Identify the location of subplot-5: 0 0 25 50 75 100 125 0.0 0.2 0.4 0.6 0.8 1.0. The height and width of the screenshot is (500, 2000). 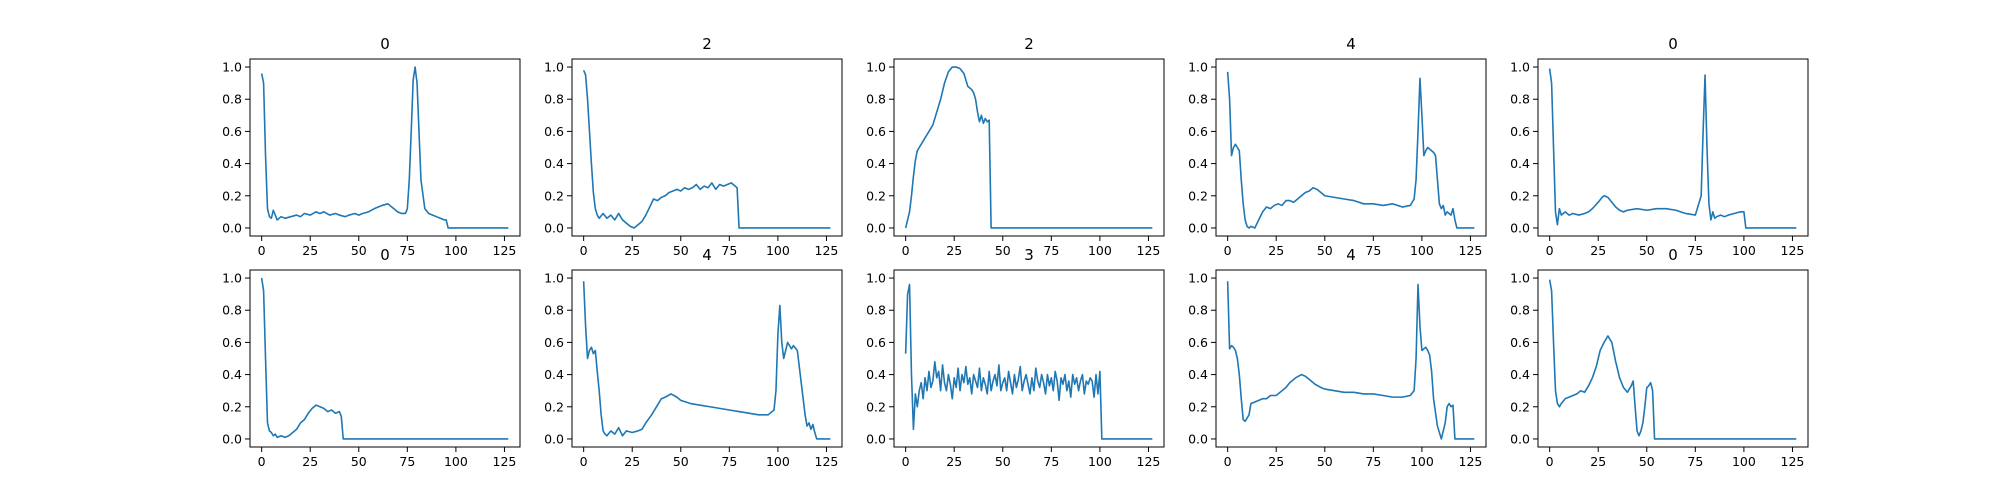
(1659, 146).